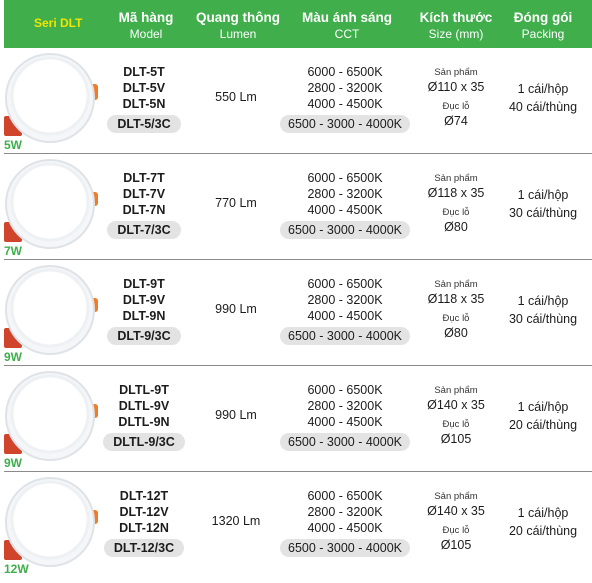 This screenshot has width=592, height=583. Describe the element at coordinates (456, 121) in the screenshot. I see `hole-size-value: Ø74` at that location.